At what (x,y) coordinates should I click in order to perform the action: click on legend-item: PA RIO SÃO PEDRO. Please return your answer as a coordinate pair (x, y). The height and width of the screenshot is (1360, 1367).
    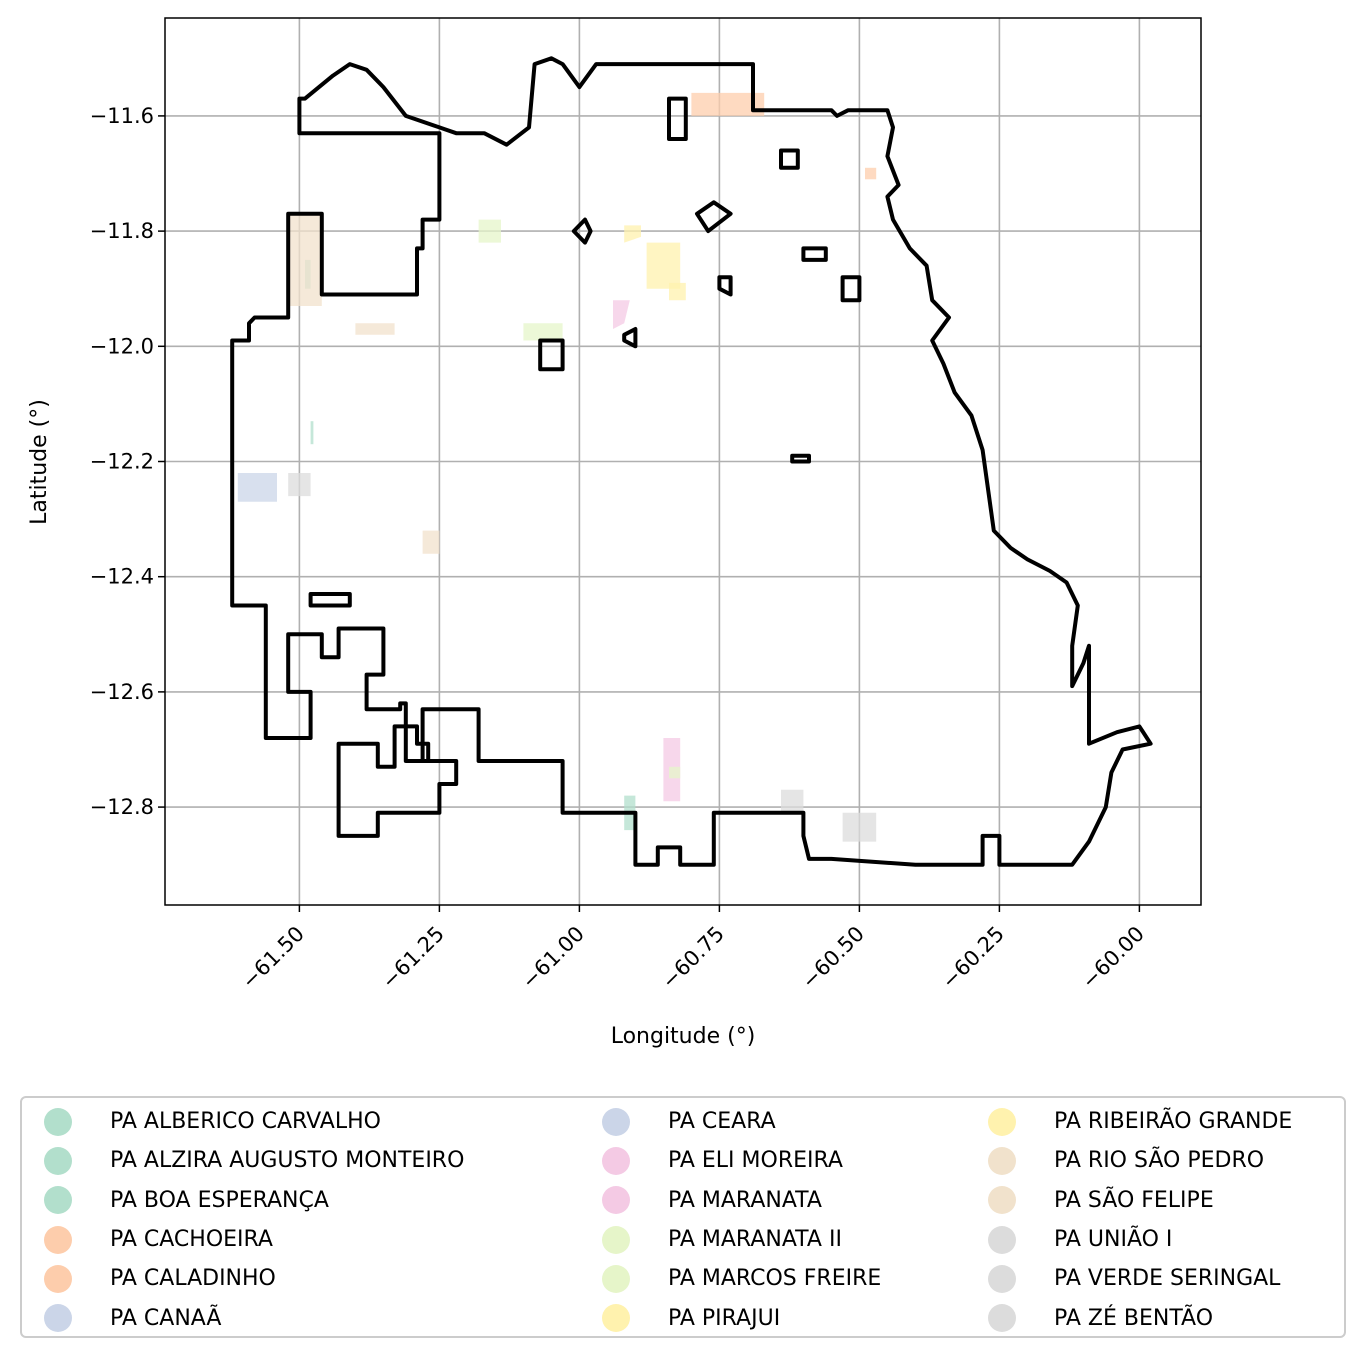
    Looking at the image, I should click on (1129, 1160).